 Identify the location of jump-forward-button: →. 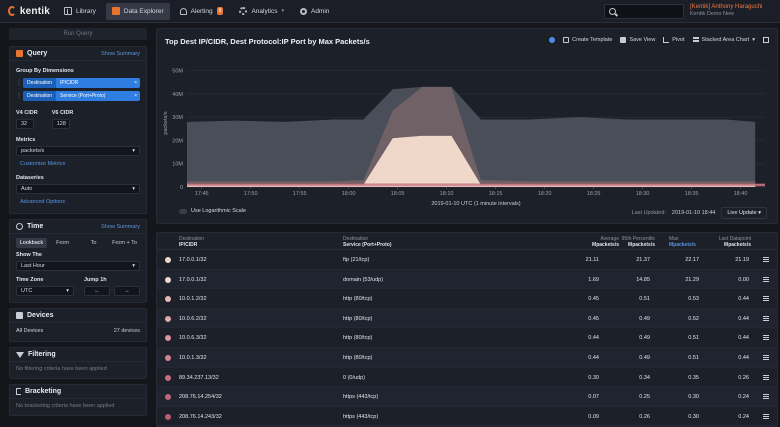
(127, 291).